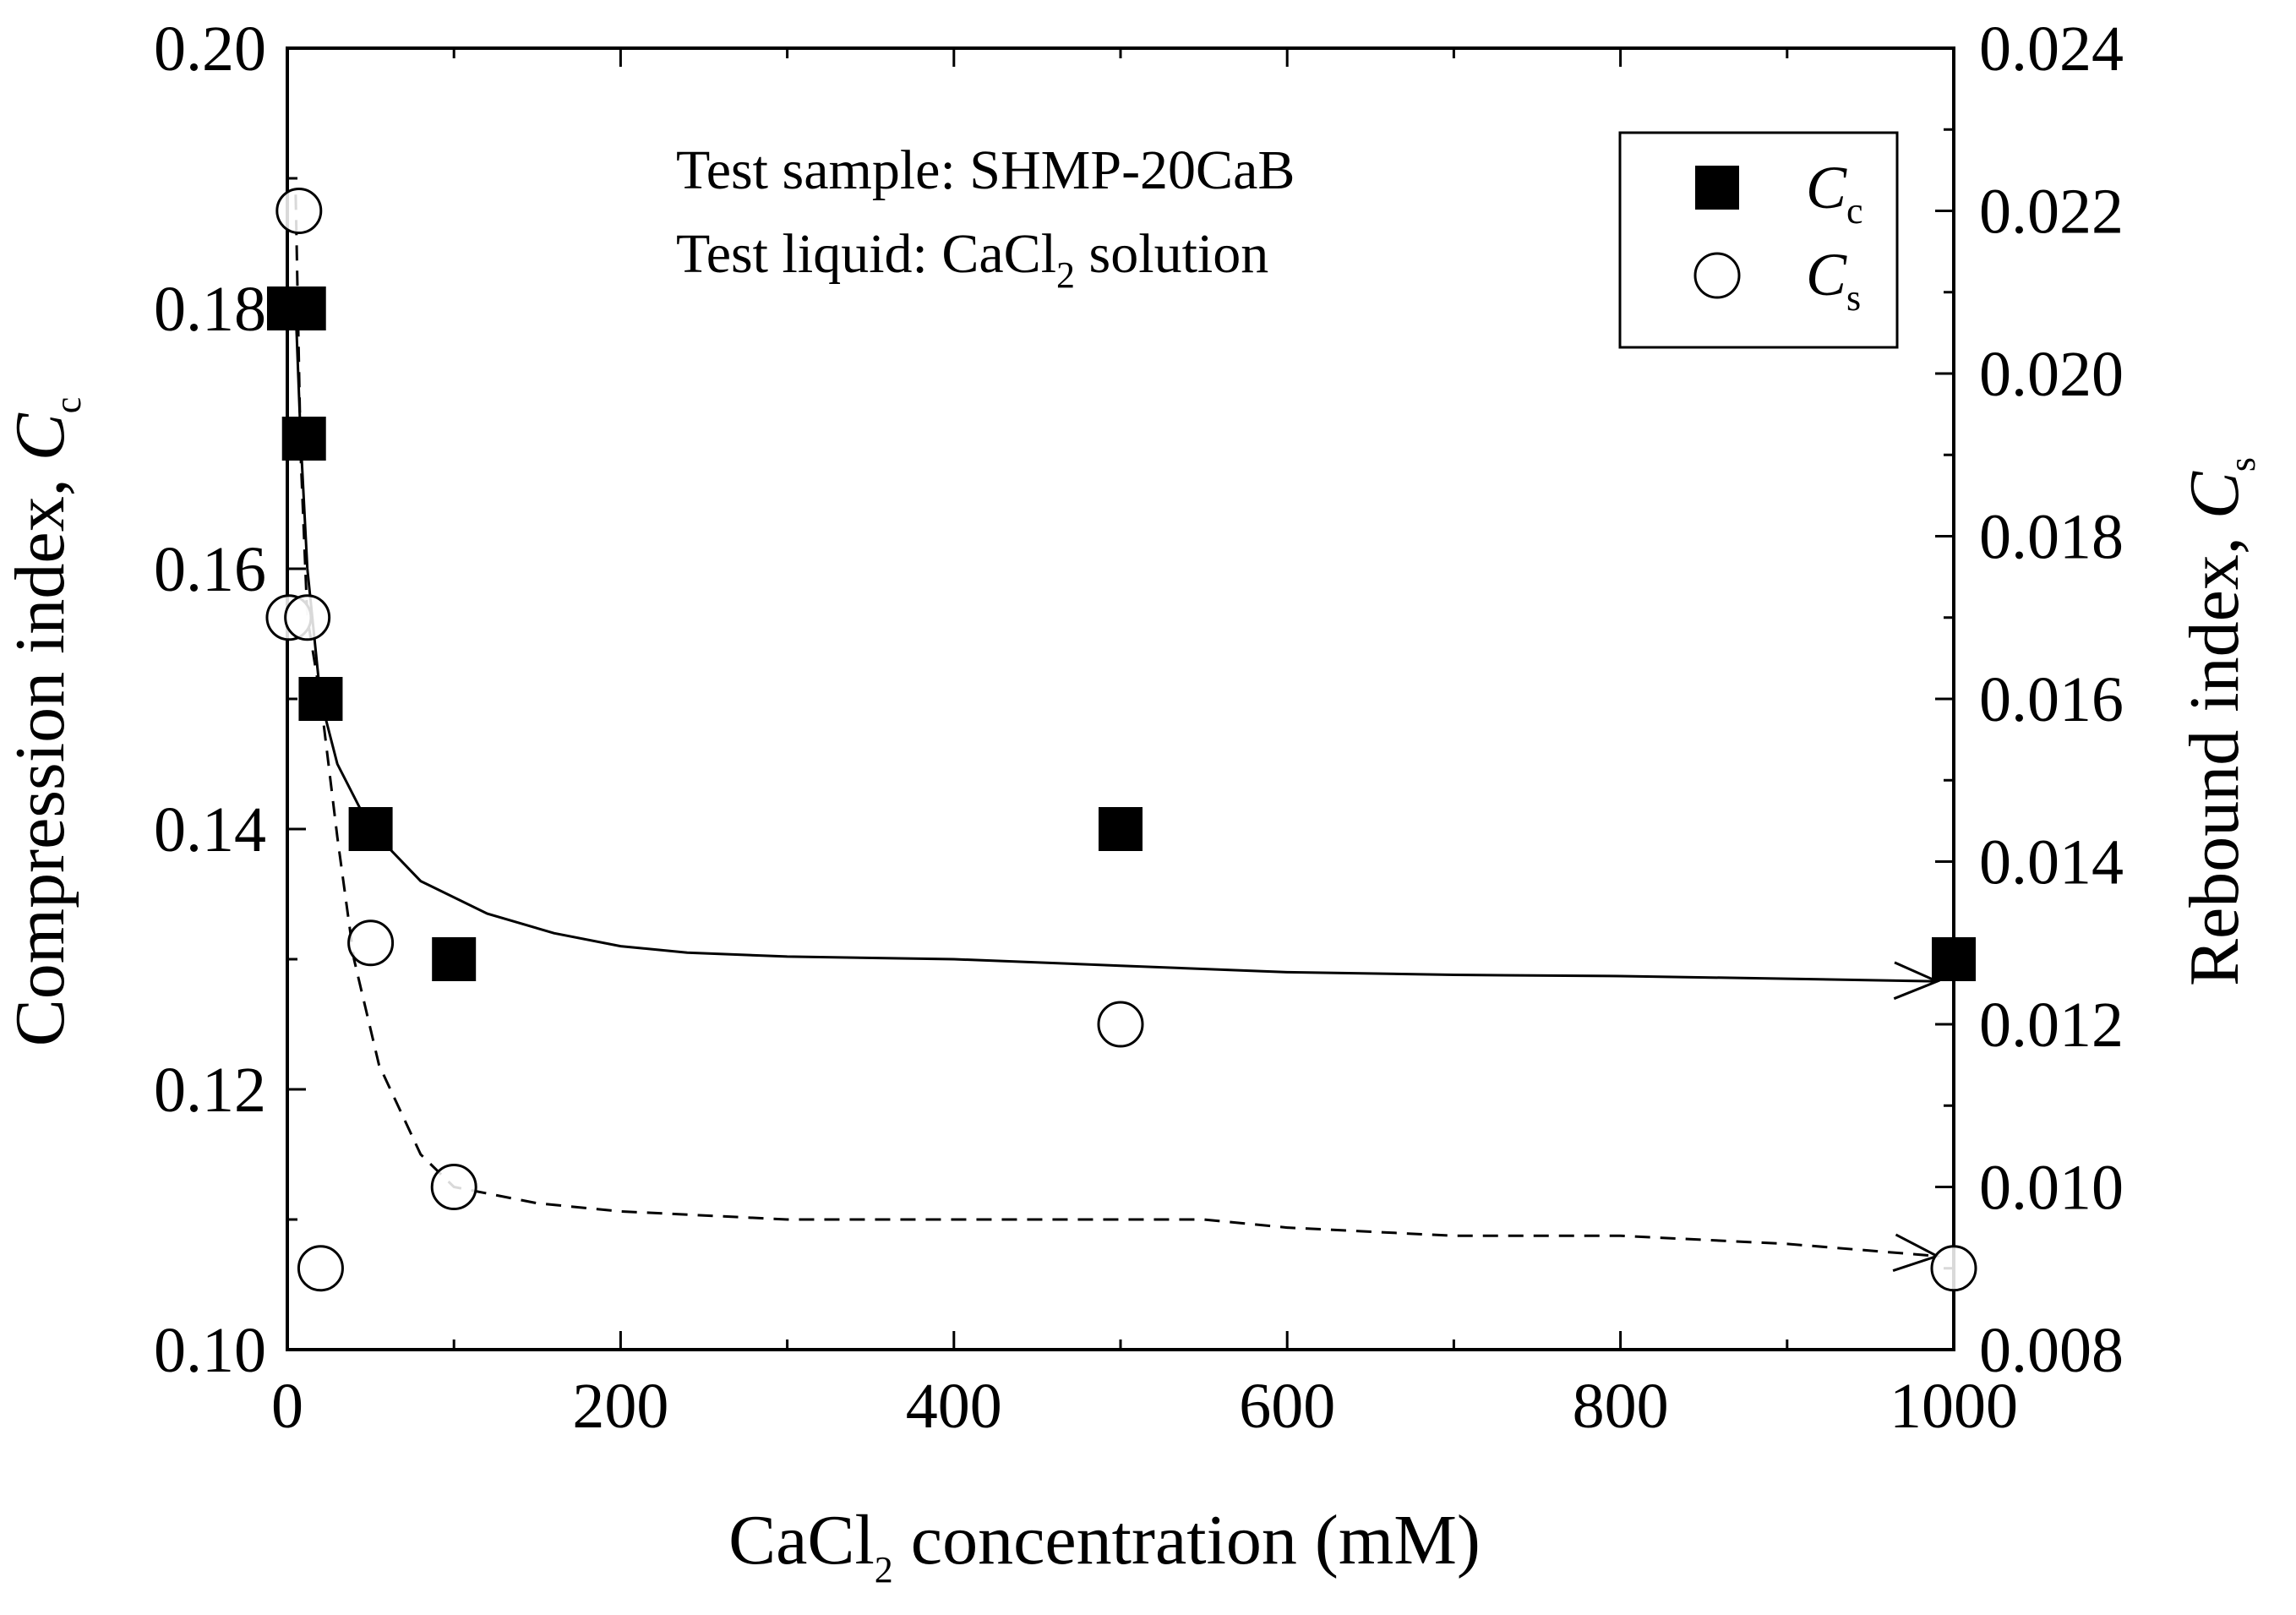 Image resolution: width=2296 pixels, height=1615 pixels. I want to click on y-right-tick-label: 0.022, so click(2051, 212).